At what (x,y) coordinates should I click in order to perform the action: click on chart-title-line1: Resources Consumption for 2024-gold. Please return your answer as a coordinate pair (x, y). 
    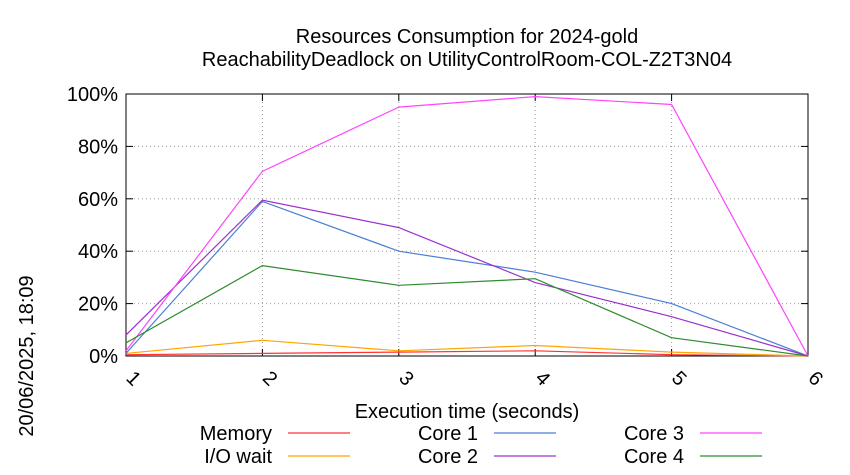
    Looking at the image, I should click on (467, 37).